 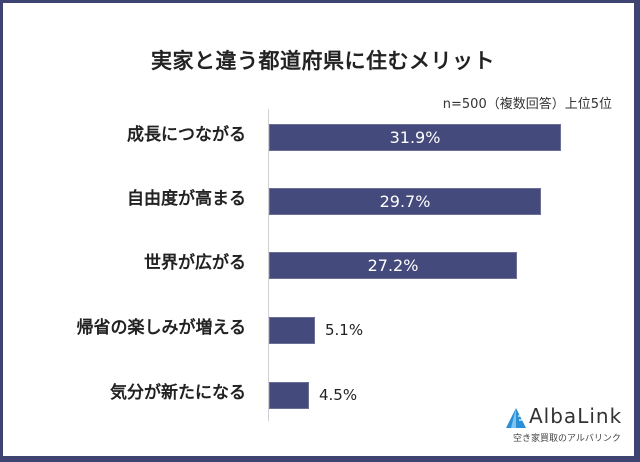 I want to click on category-label: 世界が広がる, so click(x=195, y=263).